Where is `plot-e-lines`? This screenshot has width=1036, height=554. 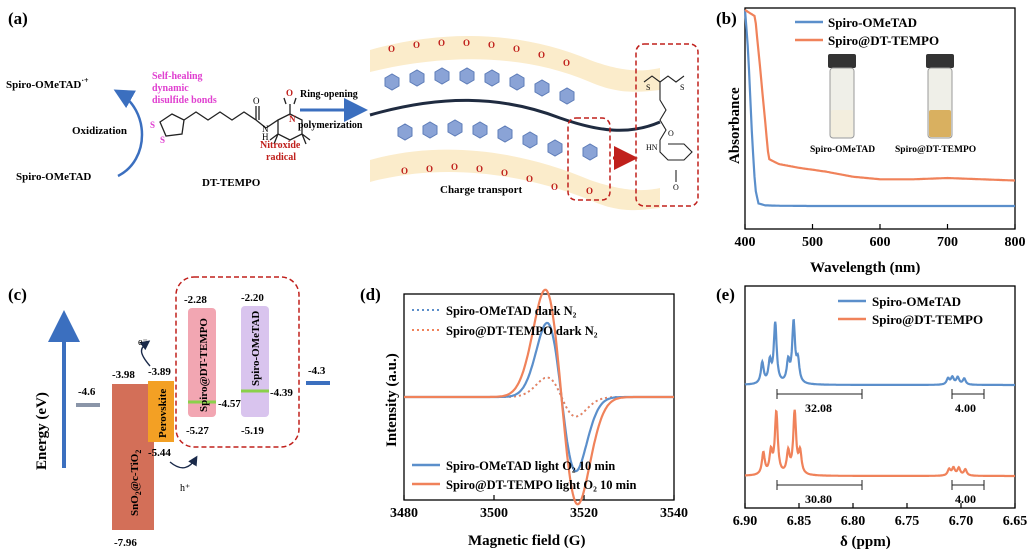 plot-e-lines is located at coordinates (879, 398).